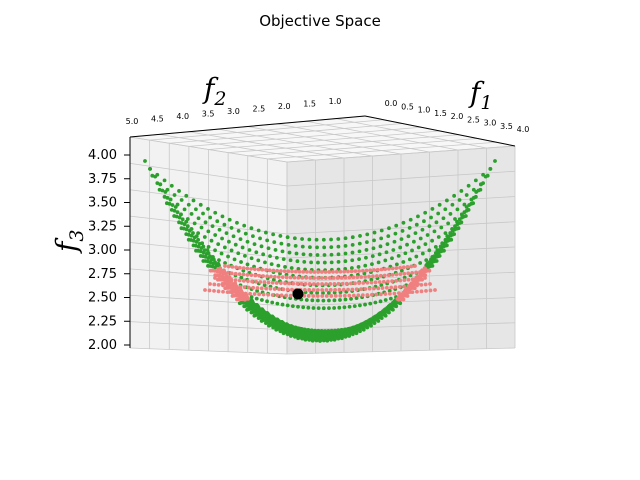  Describe the element at coordinates (102, 321) in the screenshot. I see `f3-tick-label: 2.25` at that location.